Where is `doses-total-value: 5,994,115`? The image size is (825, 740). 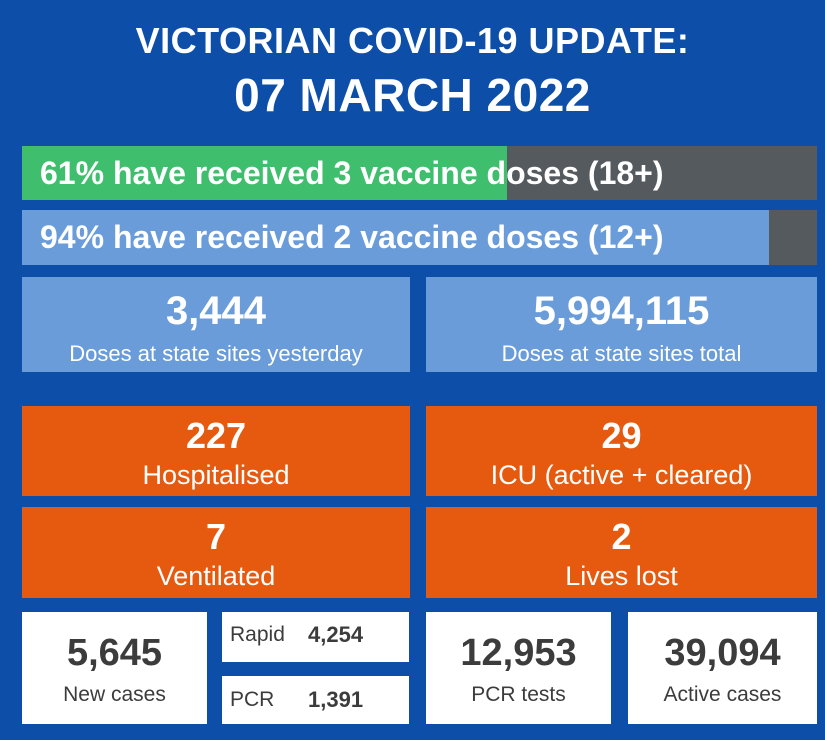 doses-total-value: 5,994,115 is located at coordinates (621, 311).